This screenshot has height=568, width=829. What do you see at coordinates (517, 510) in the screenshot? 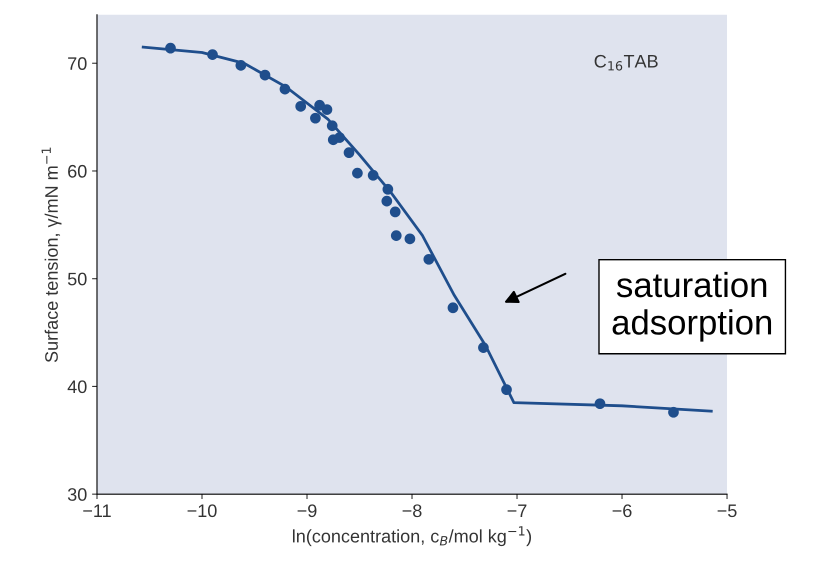
I see `x-tick-label: −7` at bounding box center [517, 510].